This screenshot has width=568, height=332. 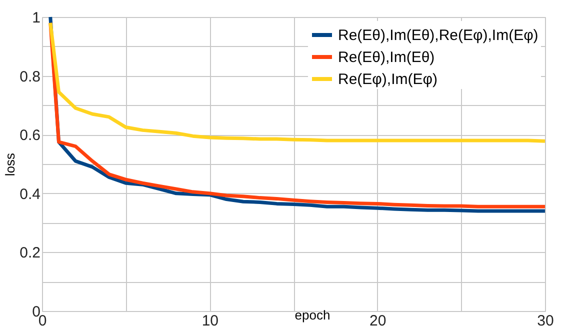 I want to click on x-axis-title: epoch, so click(x=312, y=315).